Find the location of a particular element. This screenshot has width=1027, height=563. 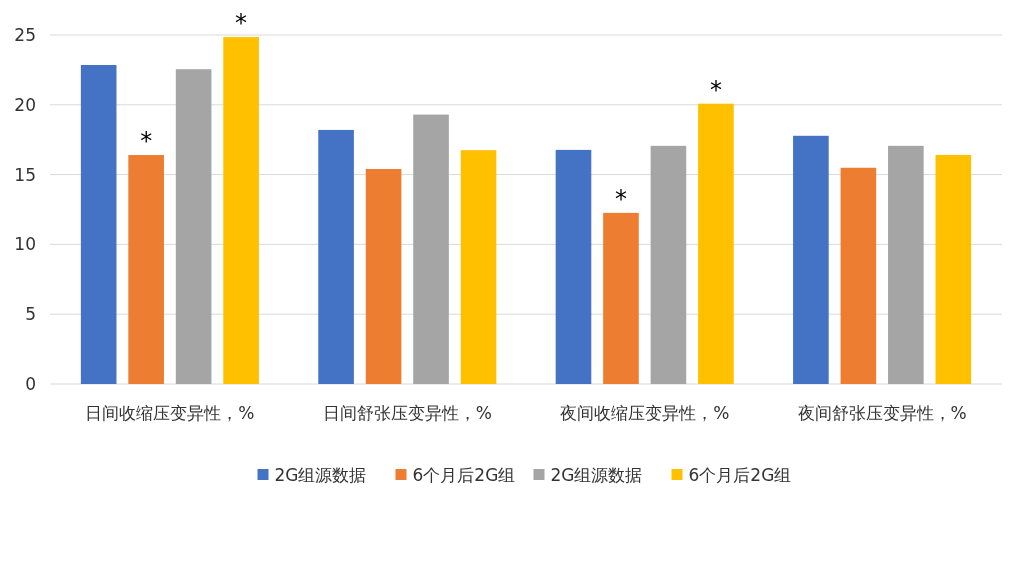

y-tick-label: 10 is located at coordinates (25, 244).